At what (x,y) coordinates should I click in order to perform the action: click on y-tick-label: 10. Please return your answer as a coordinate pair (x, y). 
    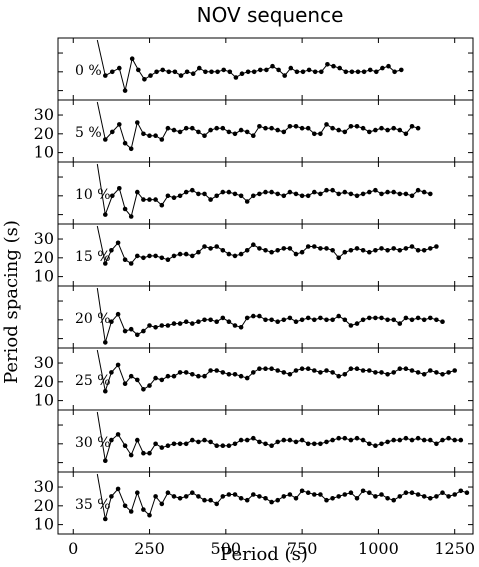
    Looking at the image, I should click on (44, 152).